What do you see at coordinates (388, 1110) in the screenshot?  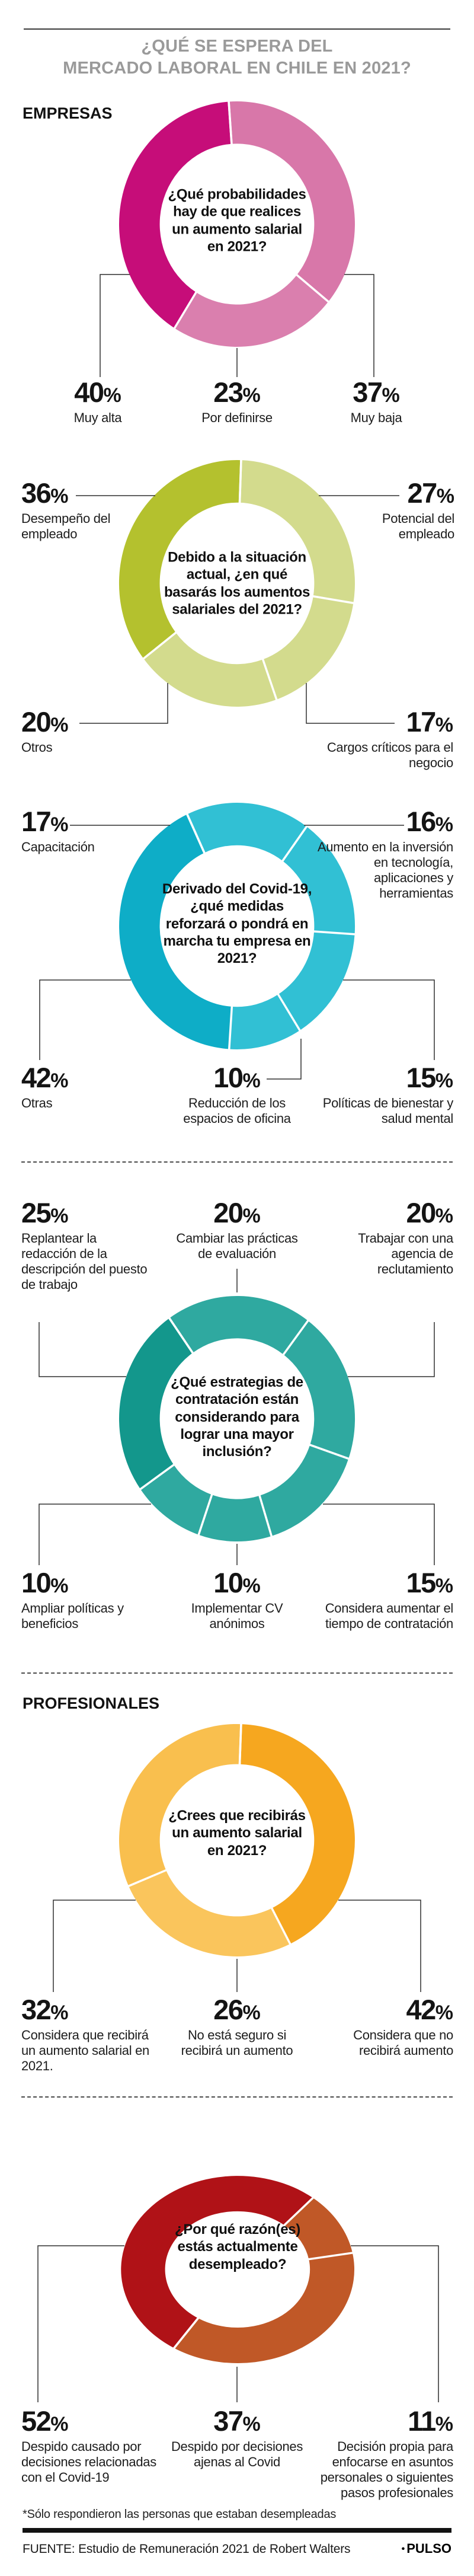 I see `stat-label: Políticas de bienestar y salud mental` at bounding box center [388, 1110].